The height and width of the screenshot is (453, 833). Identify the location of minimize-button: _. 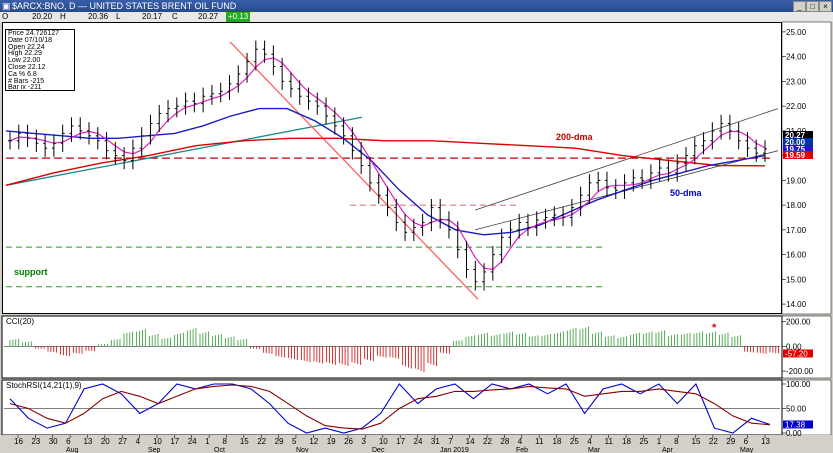
(799, 6).